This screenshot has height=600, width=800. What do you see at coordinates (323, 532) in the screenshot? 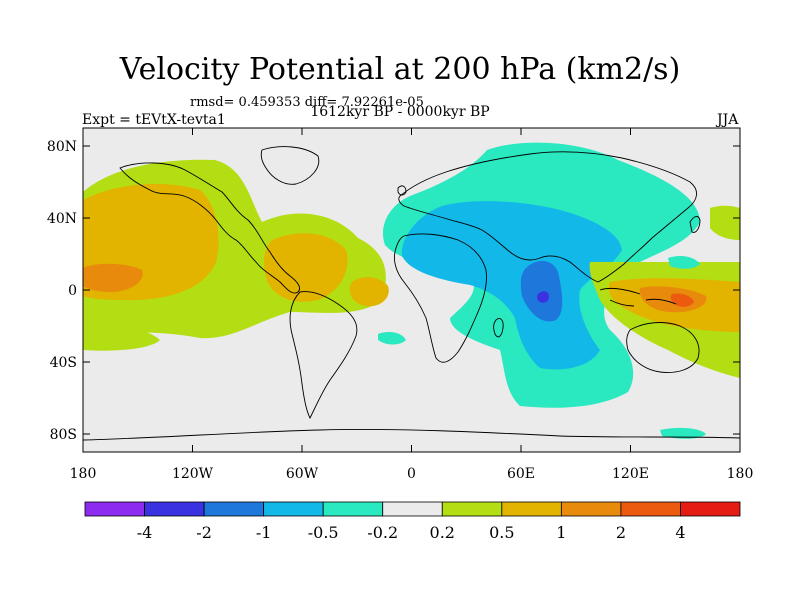
I see `colorbar-label: -0.5` at bounding box center [323, 532].